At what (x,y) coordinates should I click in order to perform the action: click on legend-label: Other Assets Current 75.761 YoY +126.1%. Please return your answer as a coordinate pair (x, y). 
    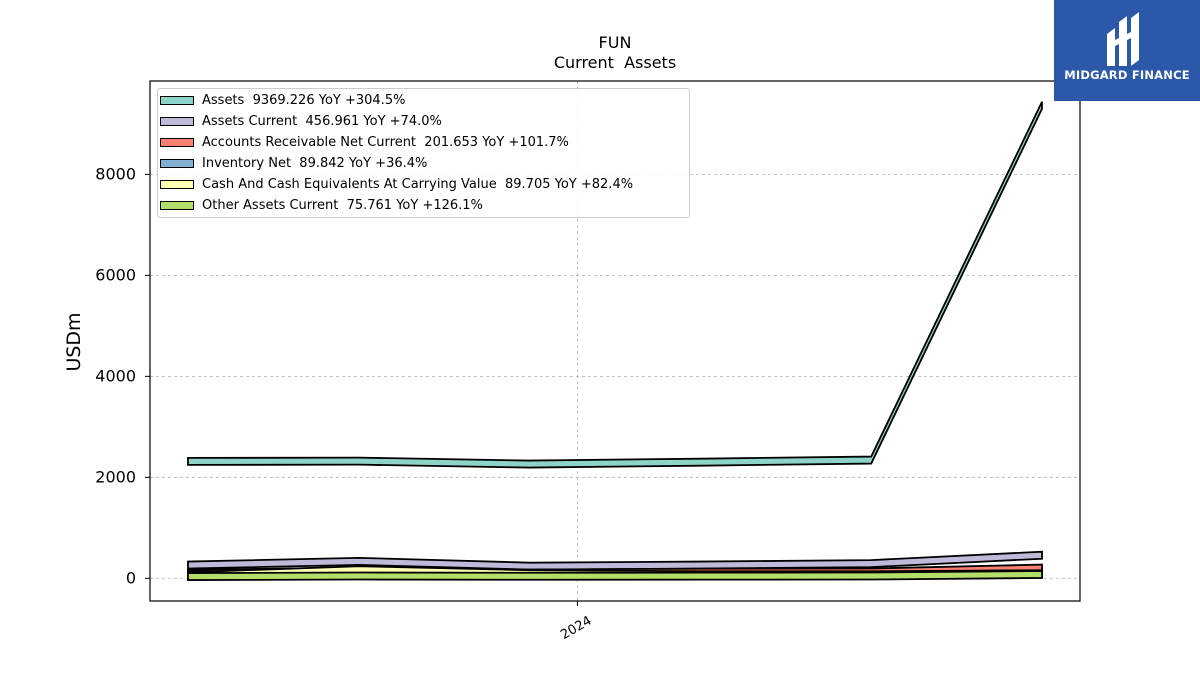
    Looking at the image, I should click on (342, 205).